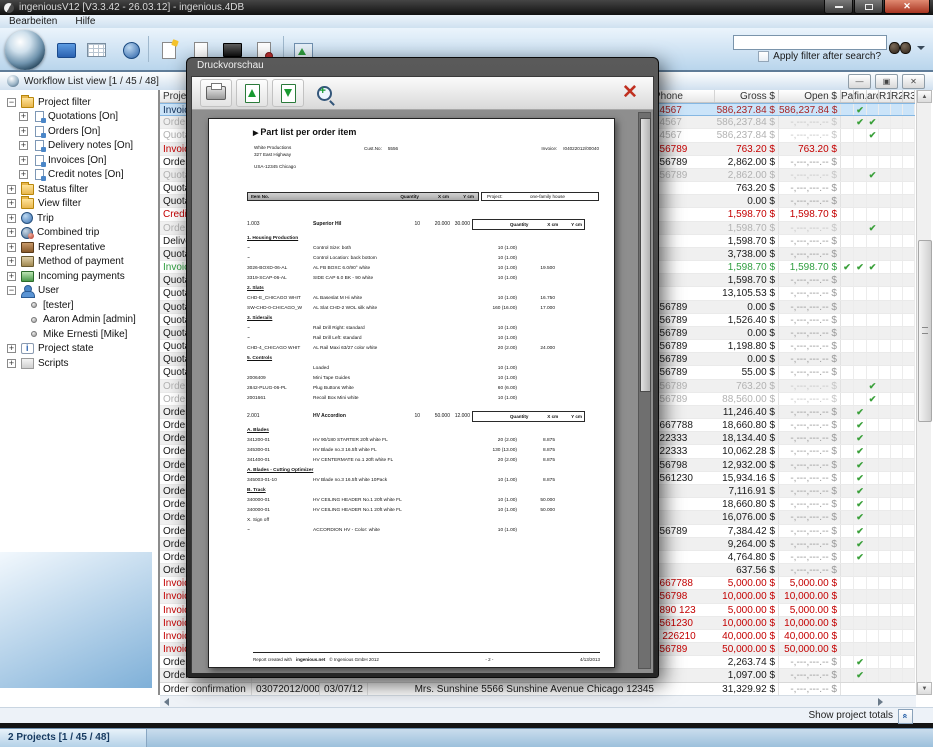 Image resolution: width=933 pixels, height=747 pixels. Describe the element at coordinates (860, 267) in the screenshot. I see `check-icon: ✔` at that location.